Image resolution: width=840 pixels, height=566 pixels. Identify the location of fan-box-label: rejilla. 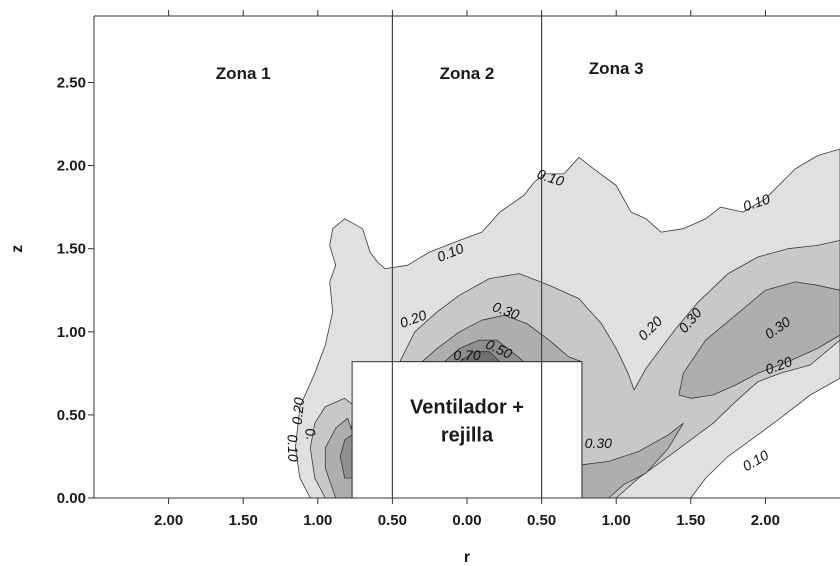
(467, 436).